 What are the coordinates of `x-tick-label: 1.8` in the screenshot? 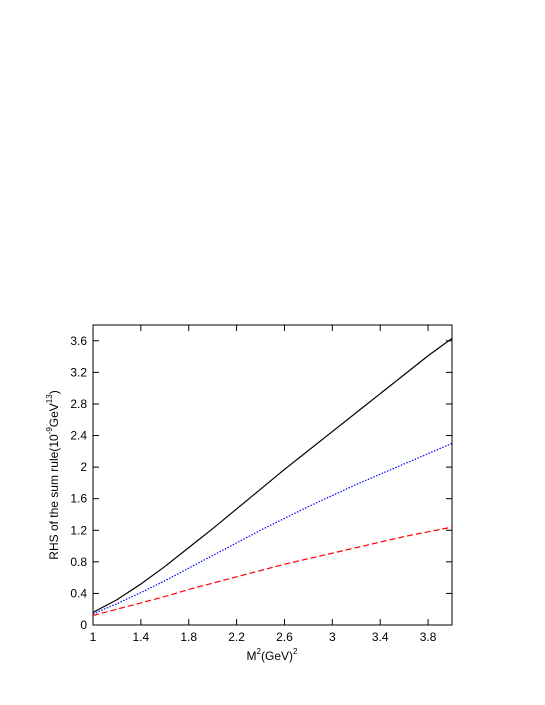 It's located at (188, 637).